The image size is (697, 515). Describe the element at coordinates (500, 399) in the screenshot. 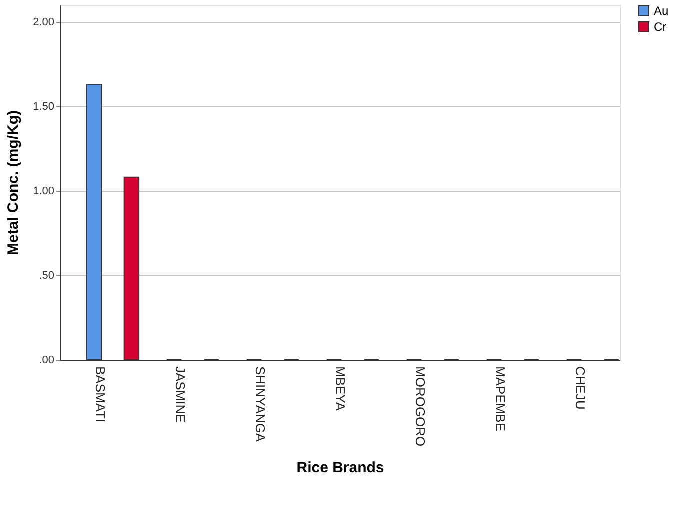

I see `x-tick-label: MAPEMBE` at that location.